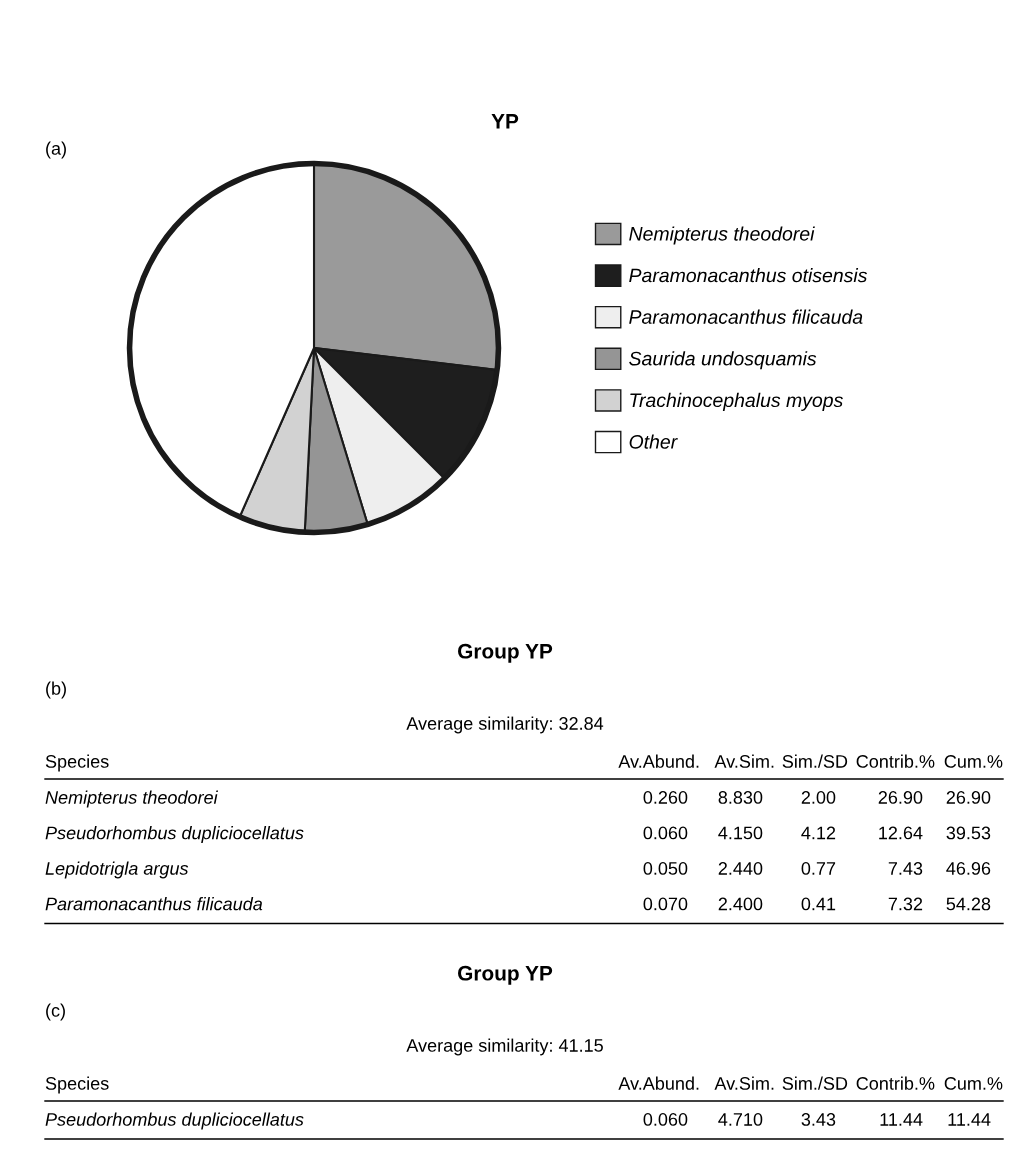 Image resolution: width=1013 pixels, height=1166 pixels. Describe the element at coordinates (746, 316) in the screenshot. I see `legend-label: Paramonacanthus filicauda` at that location.